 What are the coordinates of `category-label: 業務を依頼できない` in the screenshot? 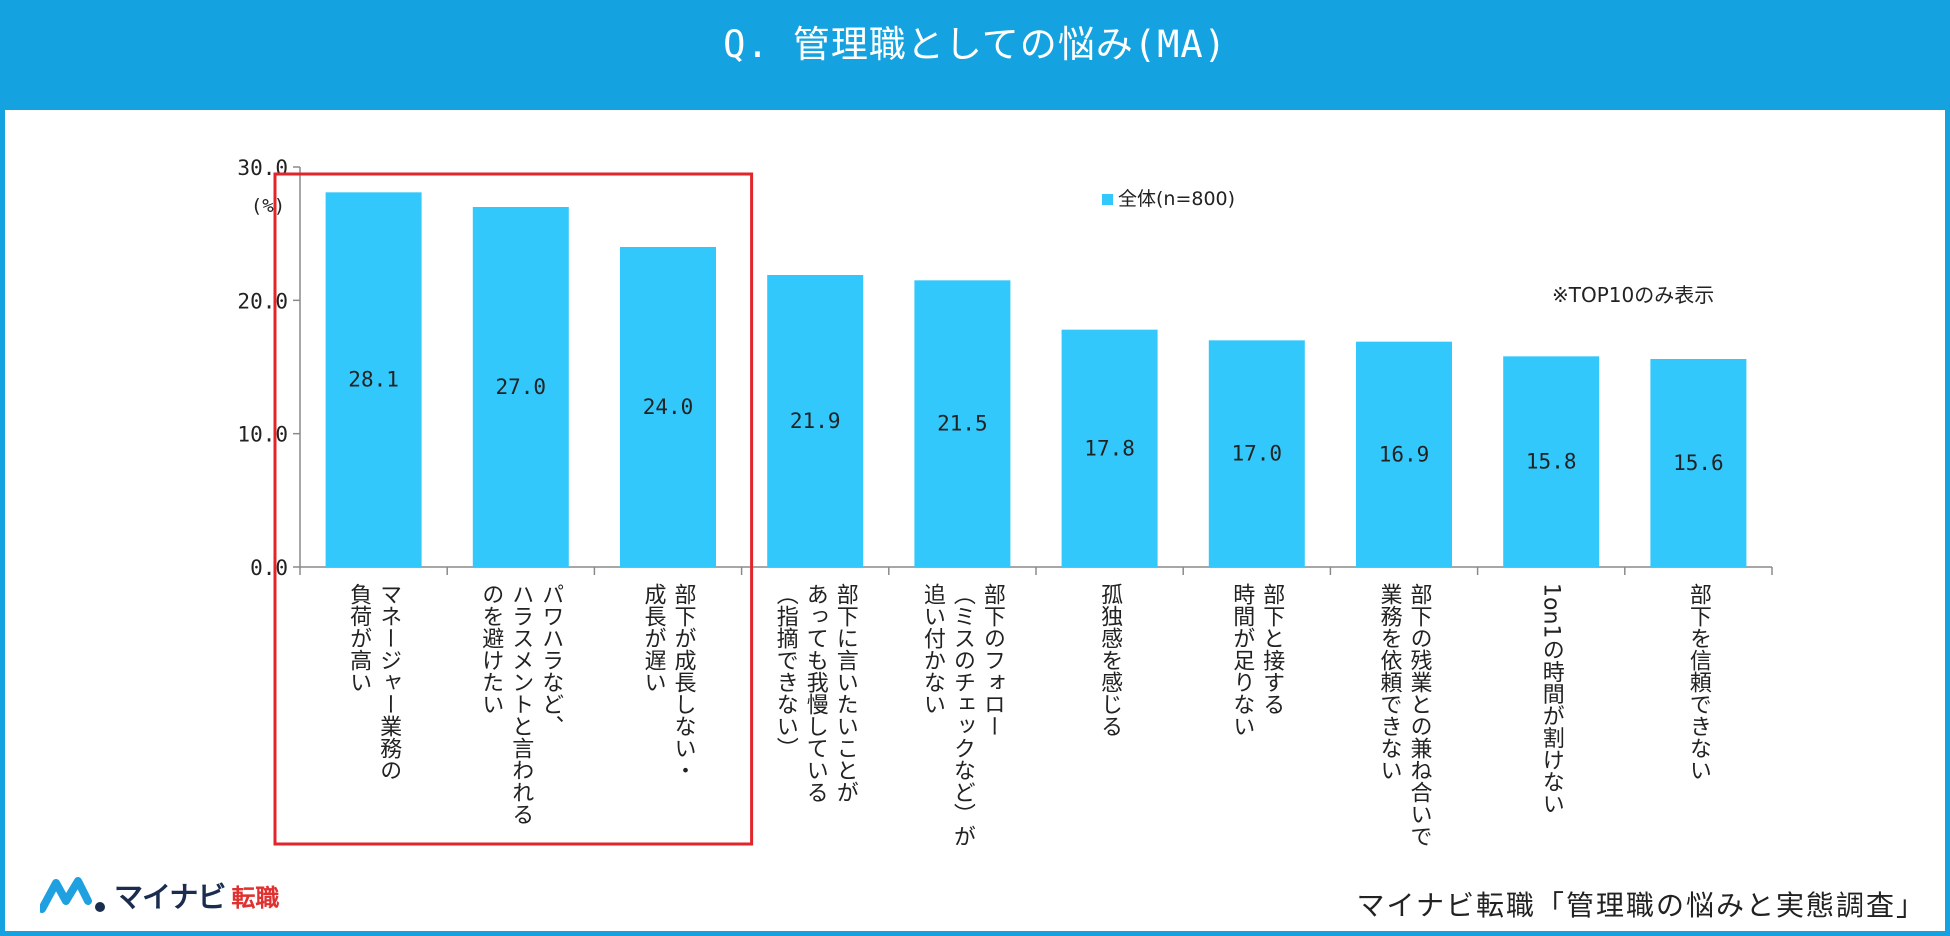 It's located at (1390, 682).